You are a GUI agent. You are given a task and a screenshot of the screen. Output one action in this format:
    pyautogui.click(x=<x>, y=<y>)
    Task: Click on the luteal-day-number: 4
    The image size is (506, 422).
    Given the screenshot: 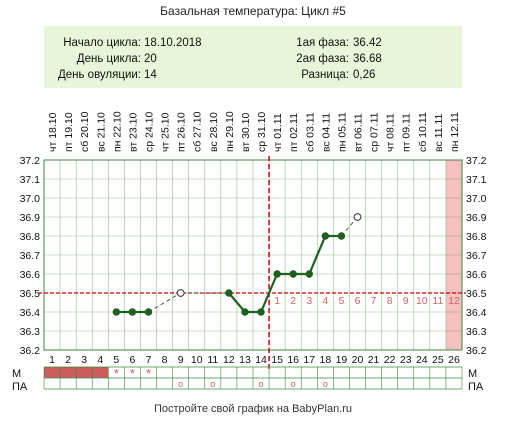 What is the action you would take?
    pyautogui.click(x=325, y=301)
    